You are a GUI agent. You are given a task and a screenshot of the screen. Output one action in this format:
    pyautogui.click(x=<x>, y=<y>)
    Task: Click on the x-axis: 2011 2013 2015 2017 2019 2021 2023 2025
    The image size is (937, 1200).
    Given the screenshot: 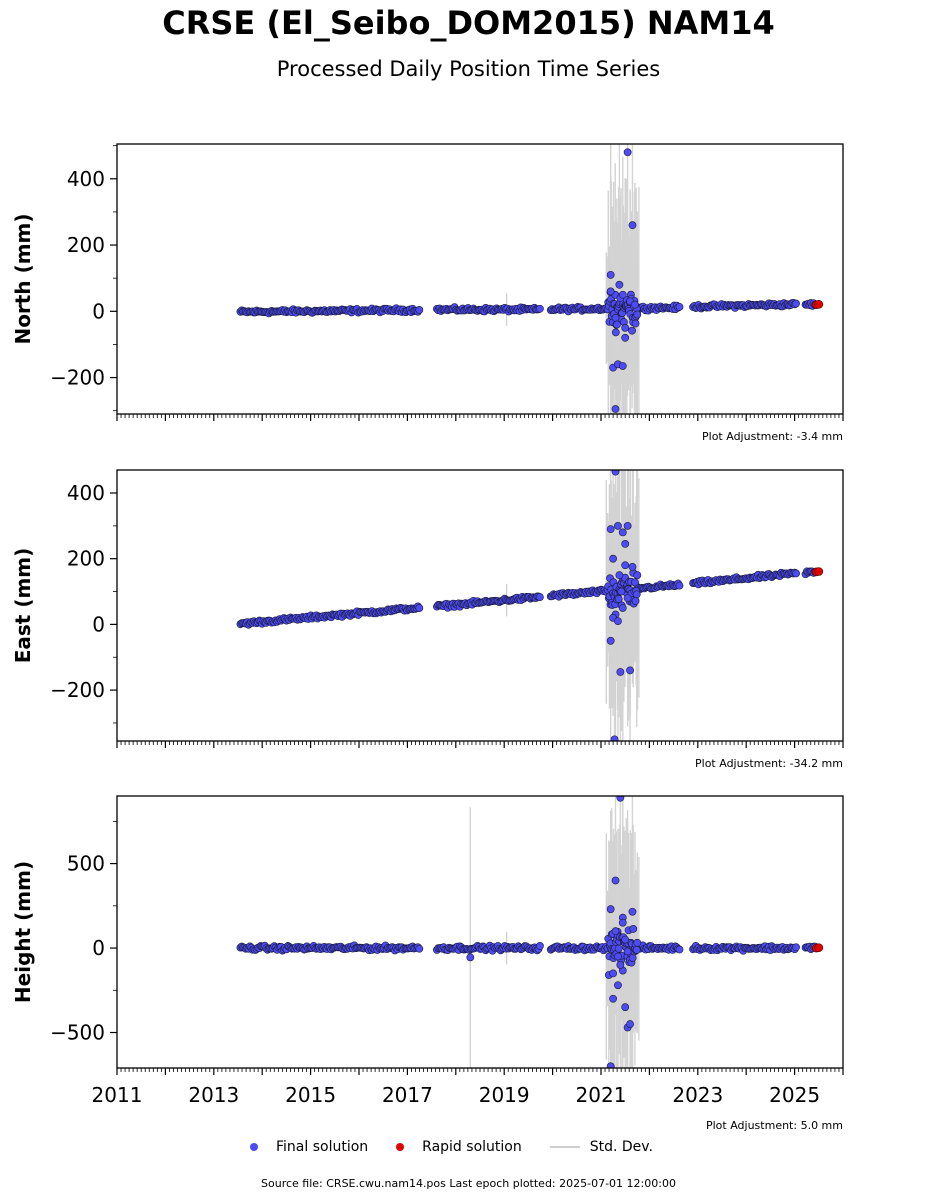 What is the action you would take?
    pyautogui.click(x=468, y=1087)
    